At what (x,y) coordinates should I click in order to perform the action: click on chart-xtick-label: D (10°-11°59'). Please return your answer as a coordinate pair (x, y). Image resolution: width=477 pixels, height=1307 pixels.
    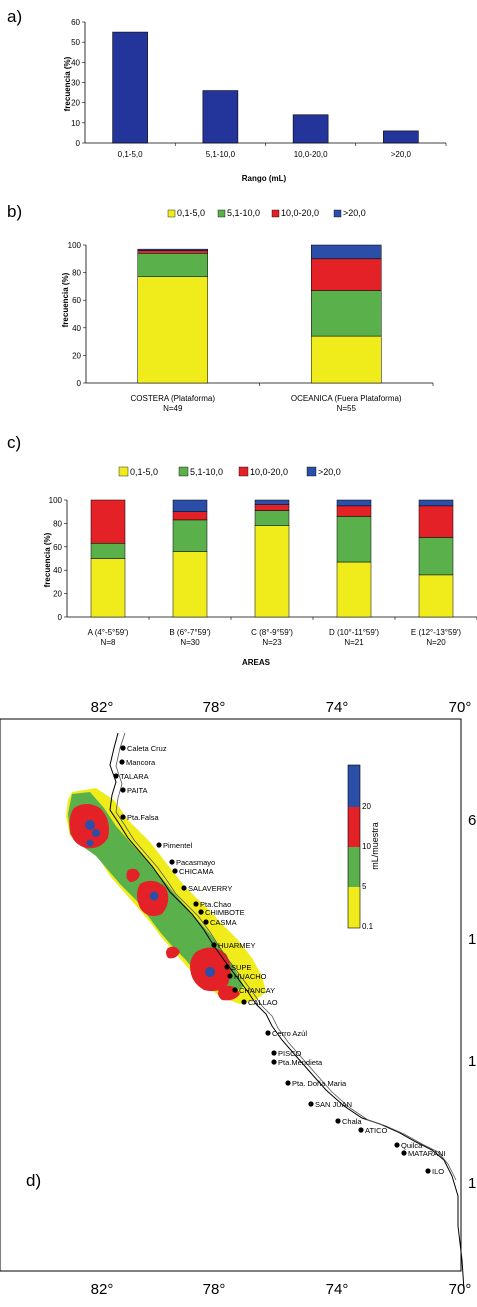
    Looking at the image, I should click on (354, 632).